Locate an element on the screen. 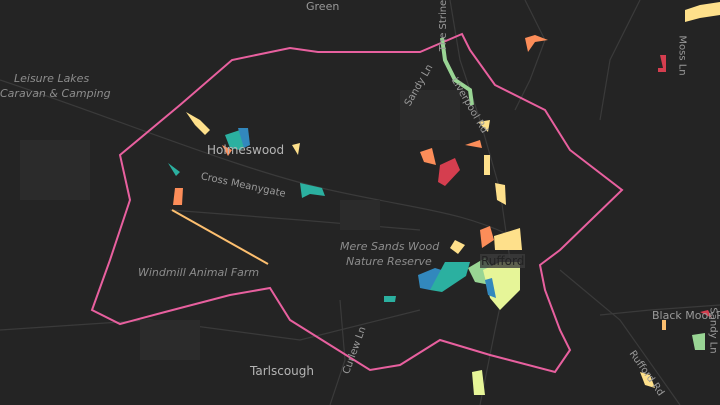  label-mere-sands-wood: Mere Sands Wood is located at coordinates (390, 246).